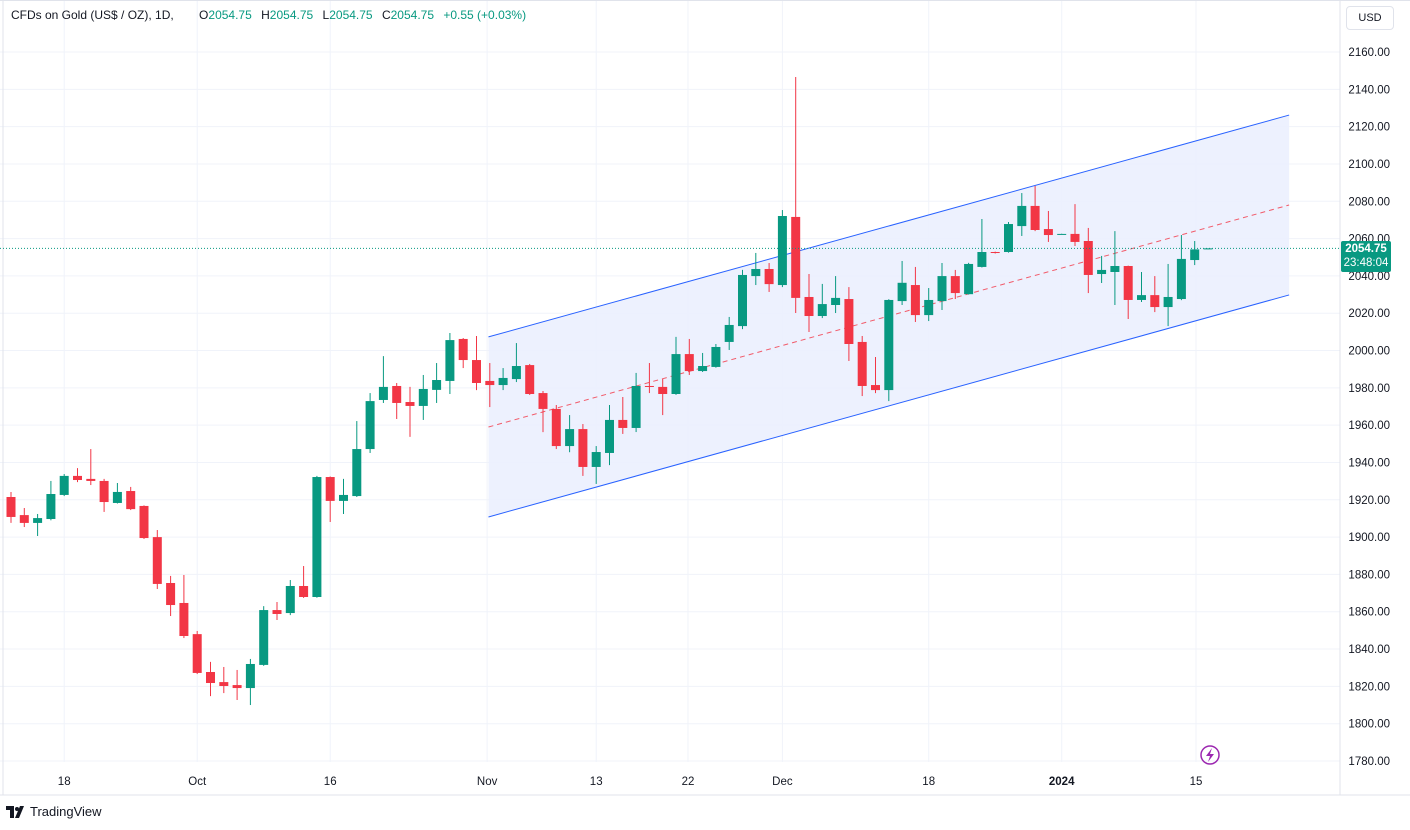 The height and width of the screenshot is (830, 1410). What do you see at coordinates (1366, 263) in the screenshot?
I see `bar-countdown: 23:48:04` at bounding box center [1366, 263].